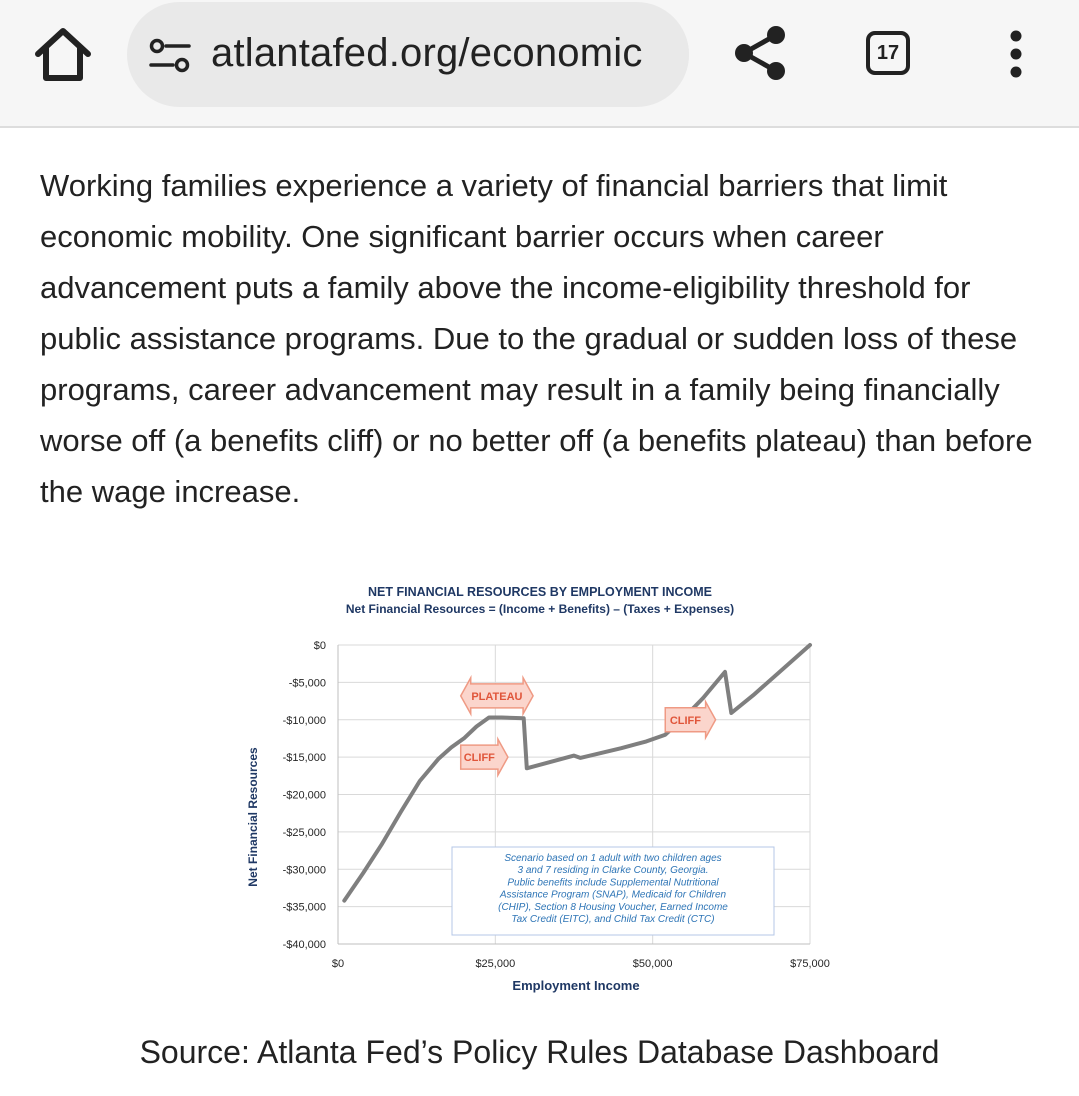 The image size is (1079, 1096). I want to click on y-tick-label: -$10,000, so click(304, 721).